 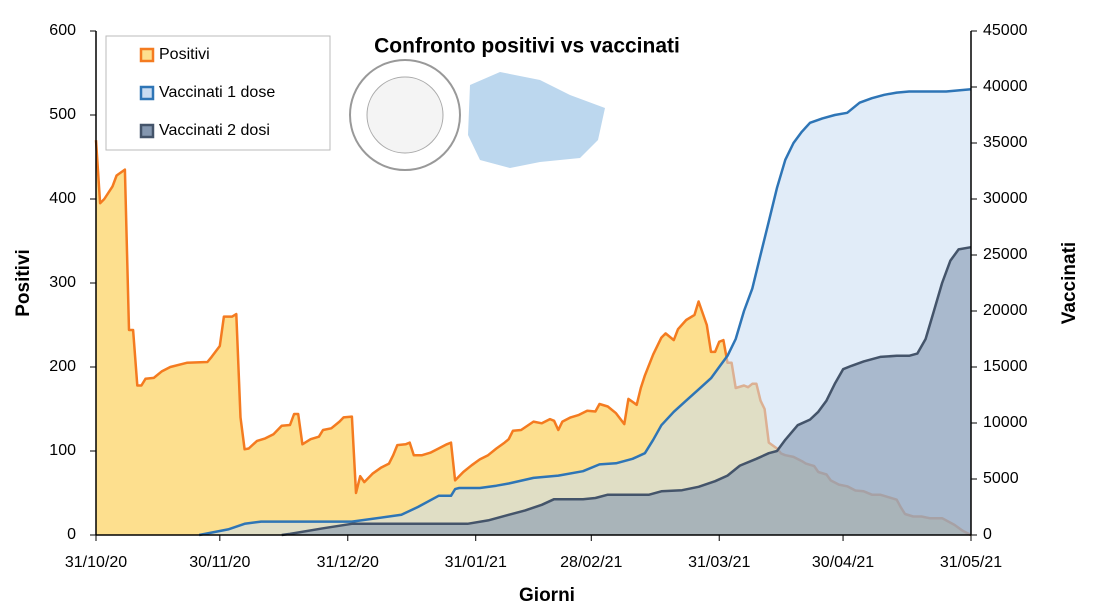 What do you see at coordinates (1005, 86) in the screenshot?
I see `y2-tick-label: 40000` at bounding box center [1005, 86].